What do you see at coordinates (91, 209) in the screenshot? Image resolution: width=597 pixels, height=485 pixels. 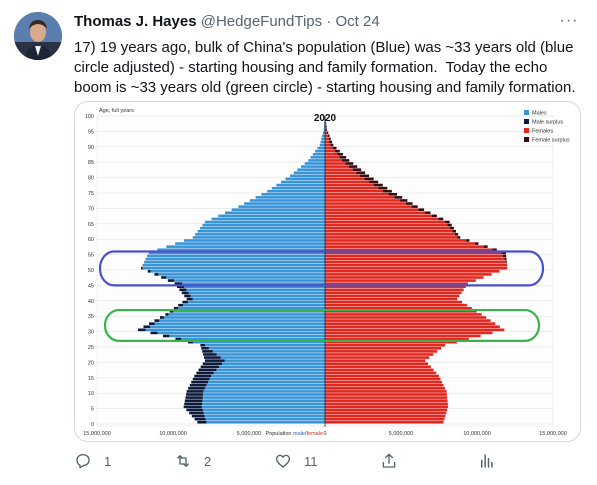 I see `age-tick-label: 70` at bounding box center [91, 209].